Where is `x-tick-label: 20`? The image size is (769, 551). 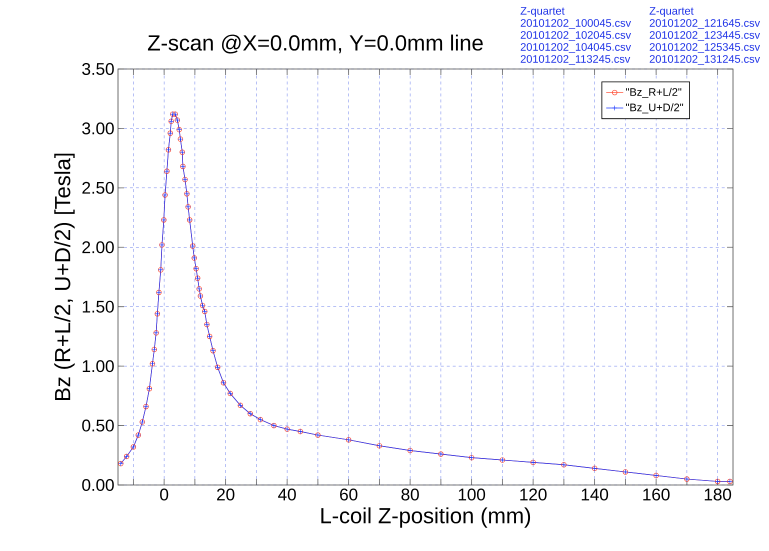 x-tick-label: 20 is located at coordinates (225, 494).